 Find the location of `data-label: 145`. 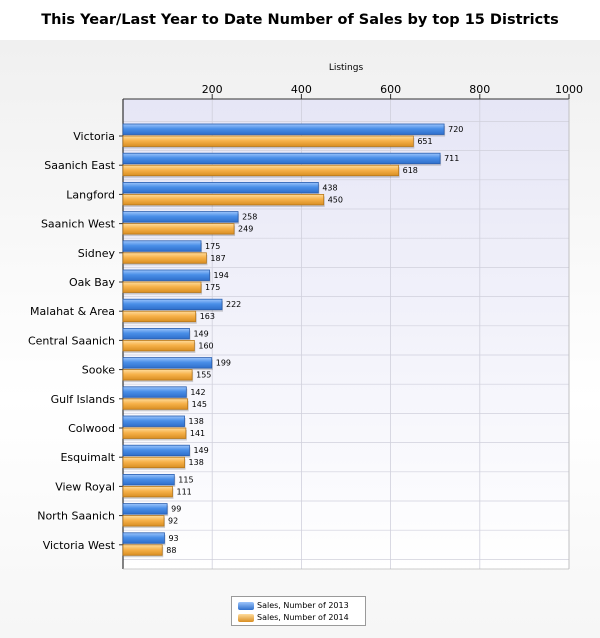

data-label: 145 is located at coordinates (199, 404).